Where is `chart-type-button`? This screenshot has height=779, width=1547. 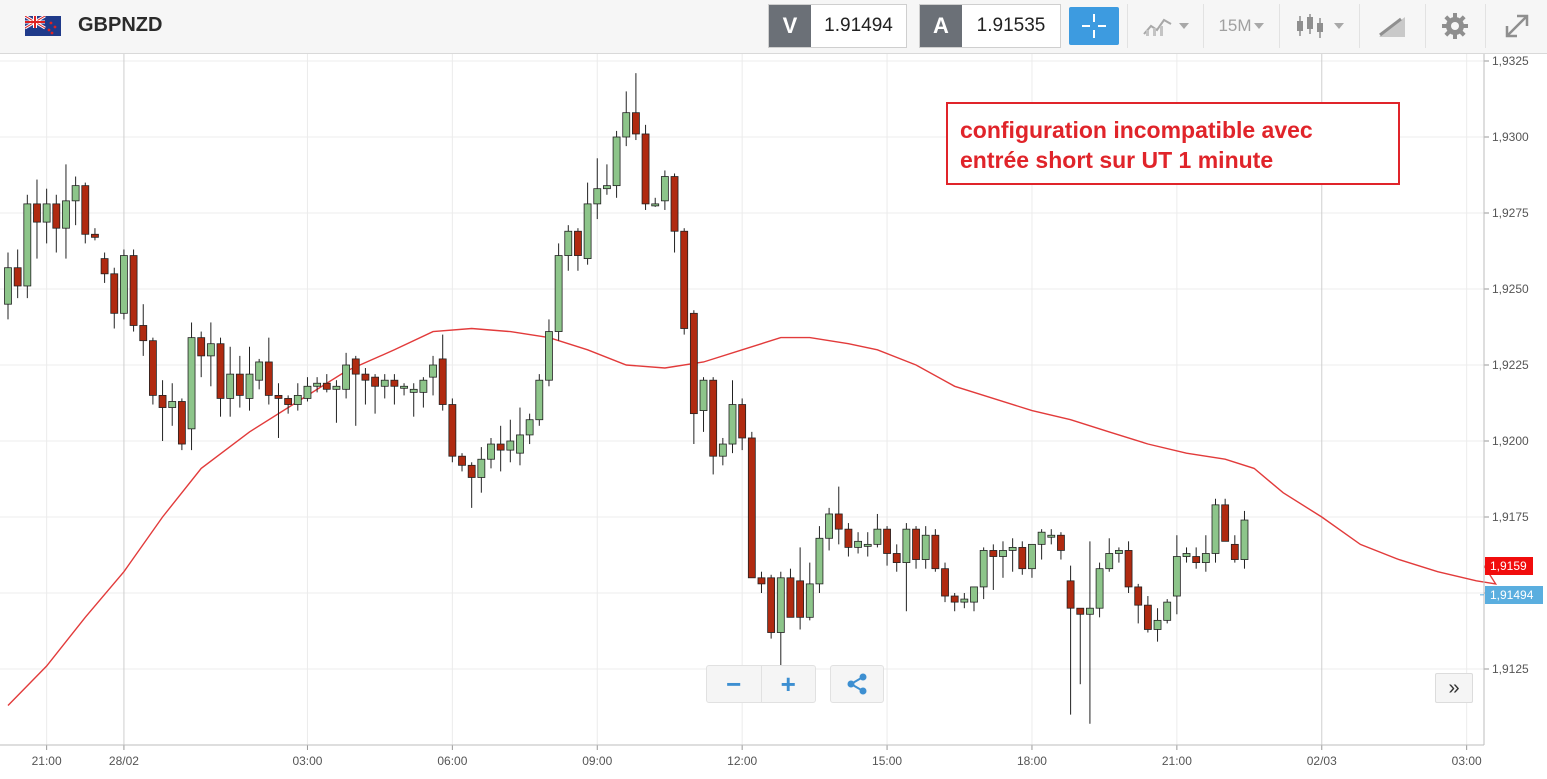 chart-type-button is located at coordinates (1164, 26).